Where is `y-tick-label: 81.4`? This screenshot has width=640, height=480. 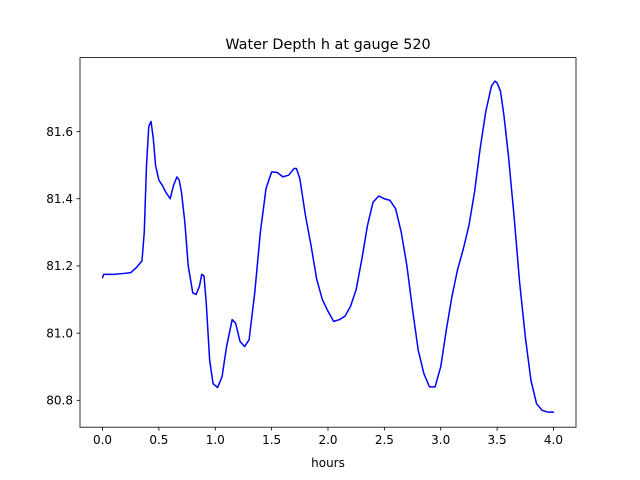 y-tick-label: 81.4 is located at coordinates (59, 199).